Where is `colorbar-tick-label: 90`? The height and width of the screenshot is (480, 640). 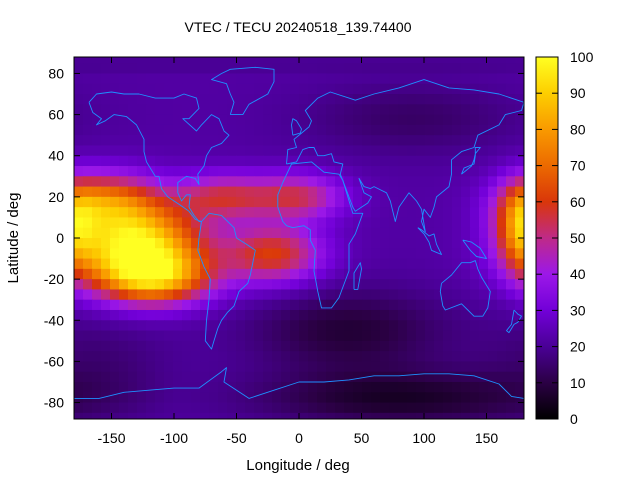 colorbar-tick-label: 90 is located at coordinates (578, 93).